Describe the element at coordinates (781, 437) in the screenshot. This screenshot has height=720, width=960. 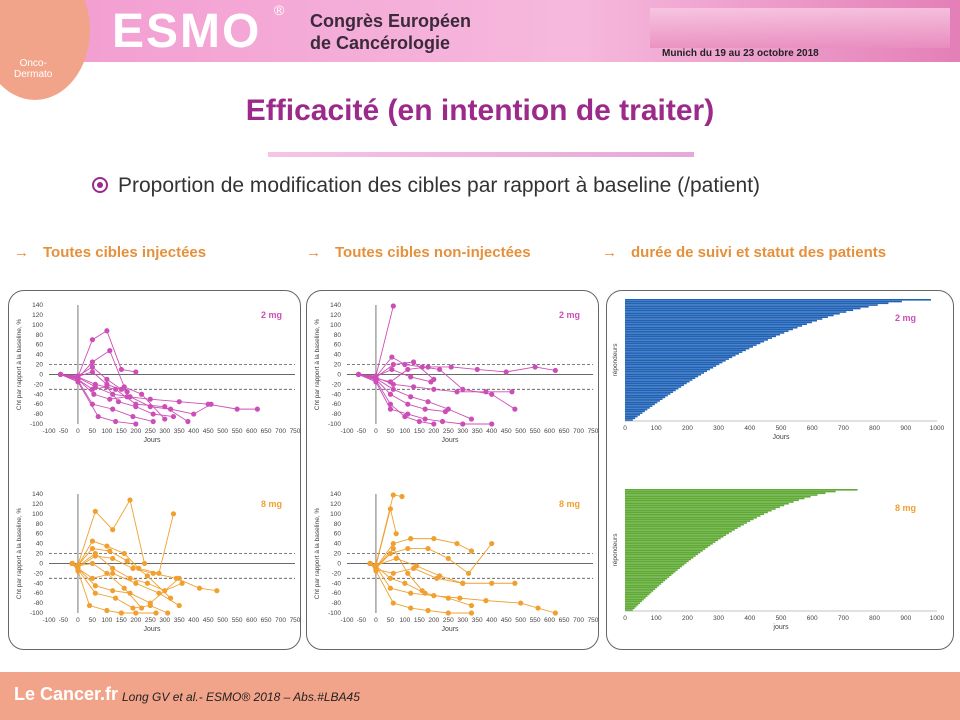
I see `x-axis-label: Jours` at that location.